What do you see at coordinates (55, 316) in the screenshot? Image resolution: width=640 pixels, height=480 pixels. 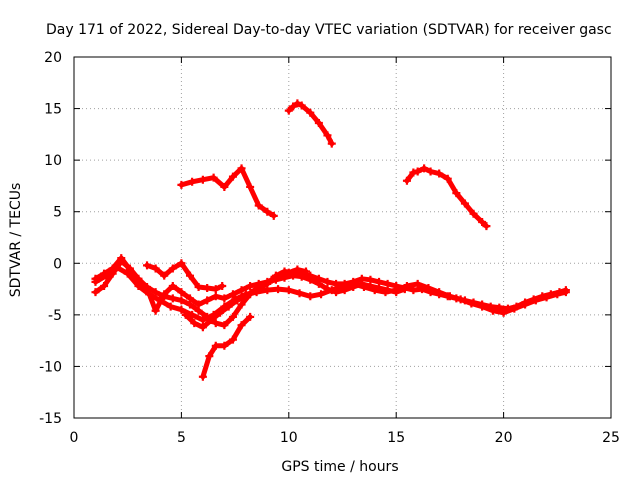 I see `y-tick-label: -5` at bounding box center [55, 316].